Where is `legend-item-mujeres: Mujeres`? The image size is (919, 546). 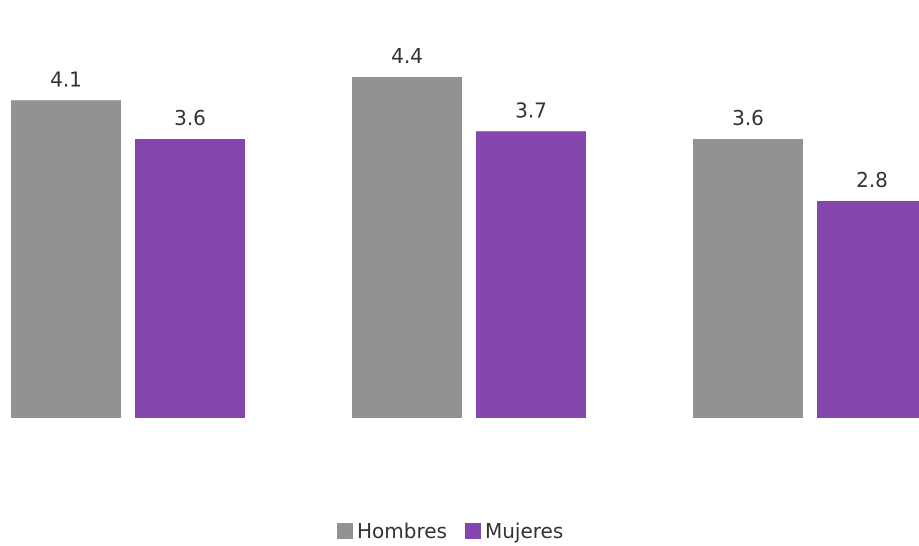 legend-item-mujeres: Mujeres is located at coordinates (514, 531).